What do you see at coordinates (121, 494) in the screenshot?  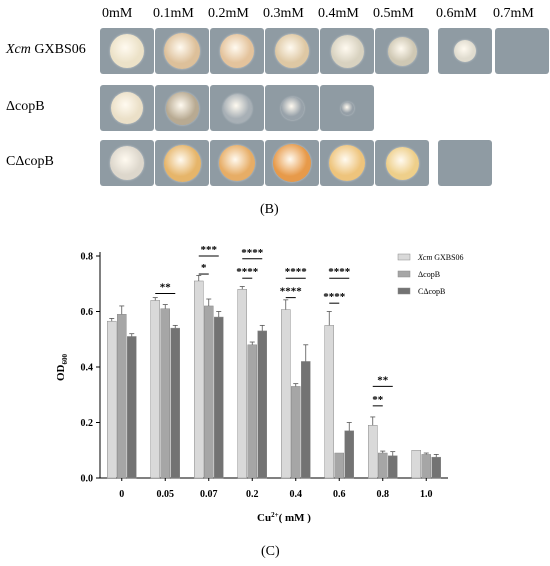 I see `x-tick-label: 0` at bounding box center [121, 494].